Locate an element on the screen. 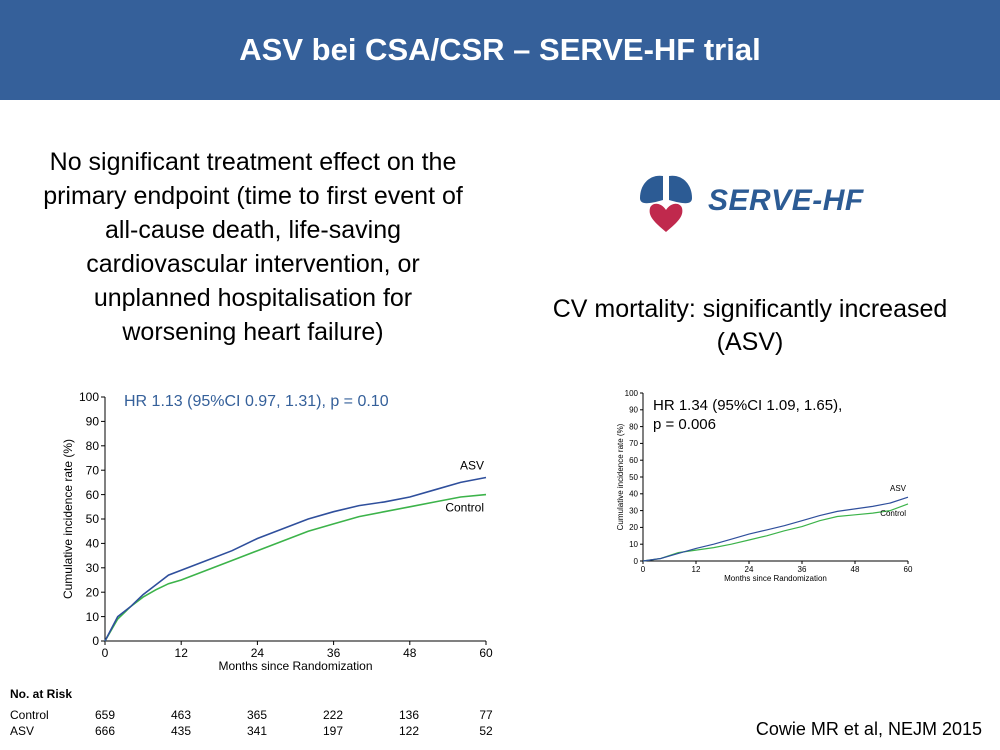  title-bar: ASV bei CSA/CSR – SERVE-HF trial is located at coordinates (500, 50).